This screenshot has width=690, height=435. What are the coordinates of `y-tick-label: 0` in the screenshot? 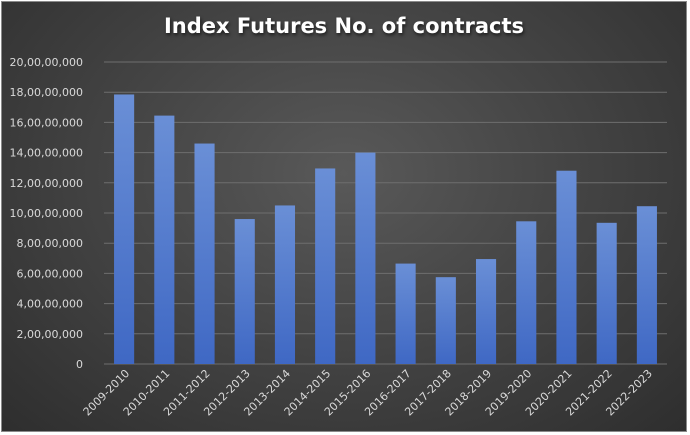 It's located at (79, 364).